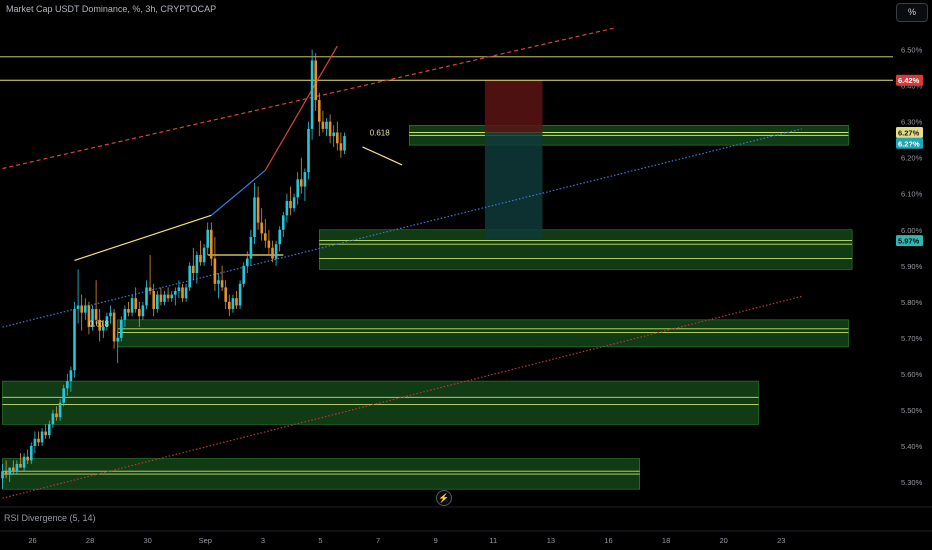 The width and height of the screenshot is (932, 550). I want to click on take-profit-zone, so click(513, 185).